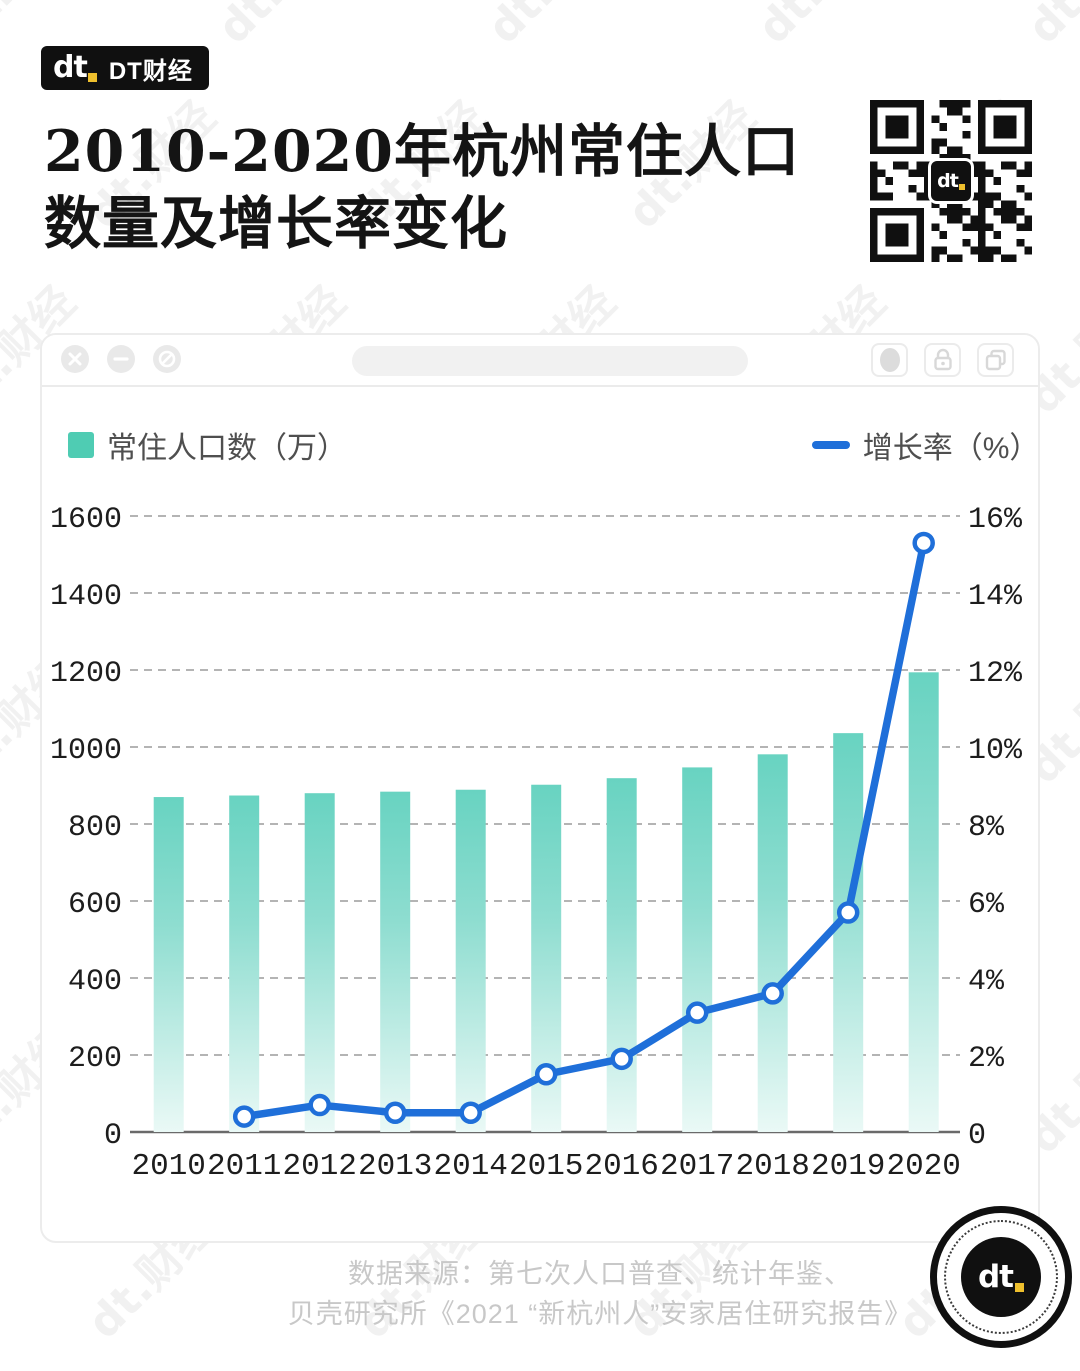  What do you see at coordinates (244, 1116) in the screenshot?
I see `growth-marker-2011` at bounding box center [244, 1116].